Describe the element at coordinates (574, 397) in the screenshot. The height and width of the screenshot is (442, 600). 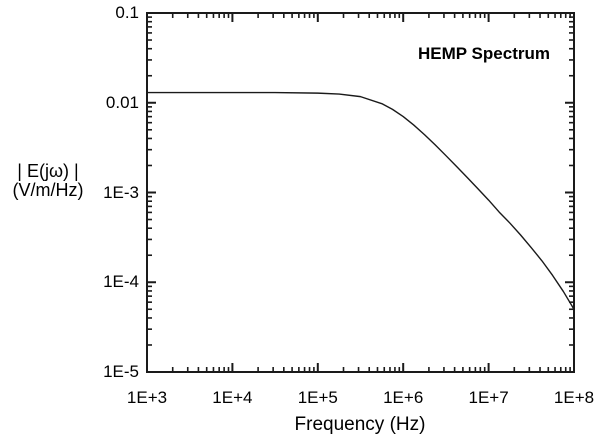
I see `x-tick-label-1e8: 1E+8` at that location.